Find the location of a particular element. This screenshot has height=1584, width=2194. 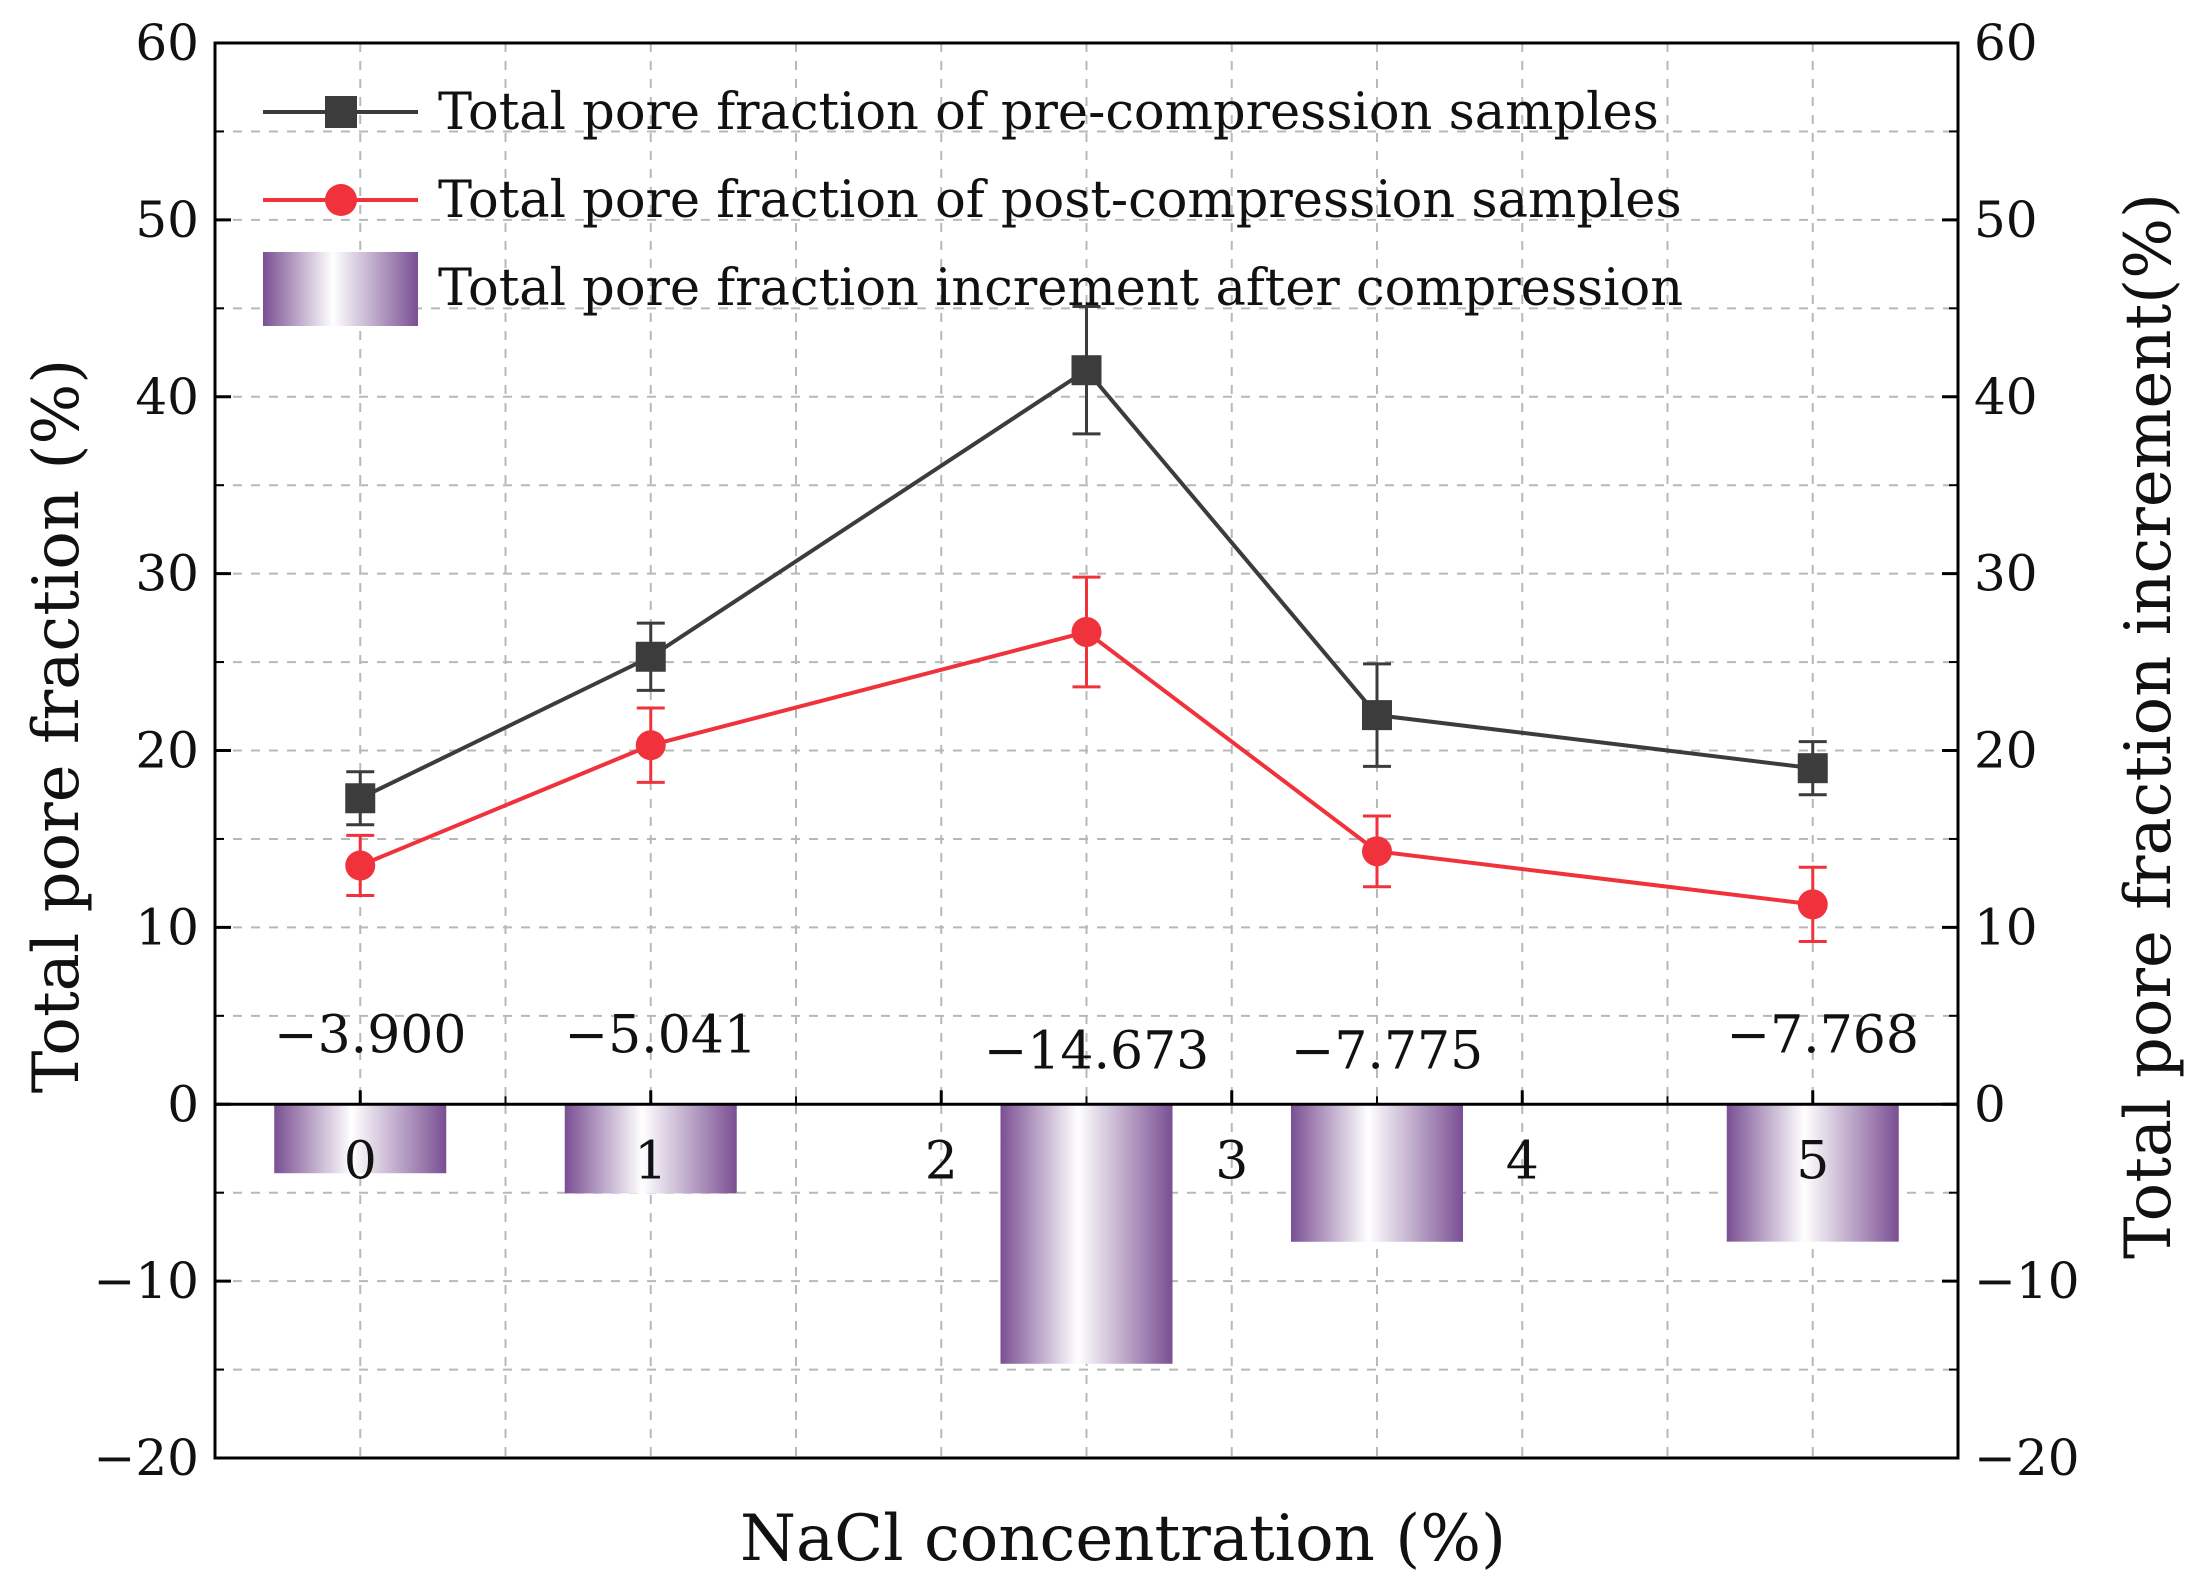

y-tick-label-left: 20 is located at coordinates (167, 751).